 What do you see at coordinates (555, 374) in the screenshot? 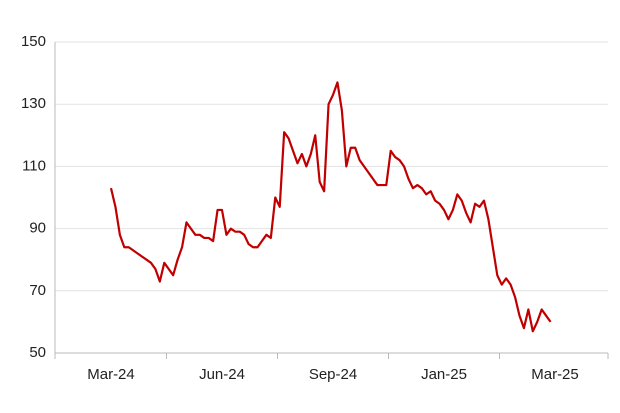
I see `x-tick-label: Mar-25` at bounding box center [555, 374].